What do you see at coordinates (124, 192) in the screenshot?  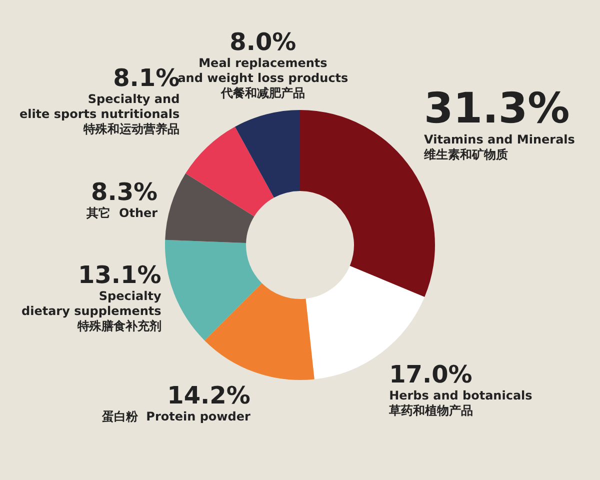 I see `data-label: 8.3%` at bounding box center [124, 192].